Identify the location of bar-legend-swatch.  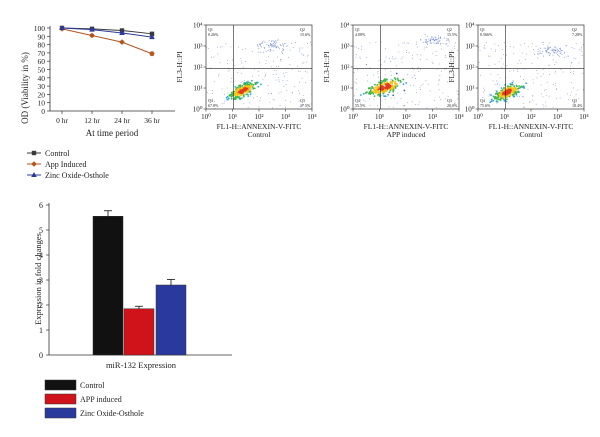
(60, 413).